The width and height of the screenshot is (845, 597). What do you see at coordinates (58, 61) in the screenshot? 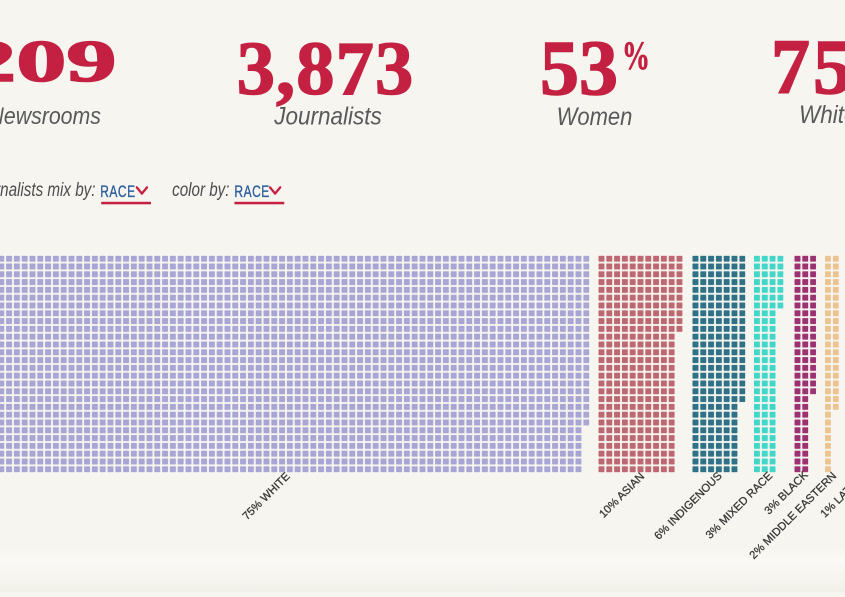
I see `svg-text: 209` at bounding box center [58, 61].